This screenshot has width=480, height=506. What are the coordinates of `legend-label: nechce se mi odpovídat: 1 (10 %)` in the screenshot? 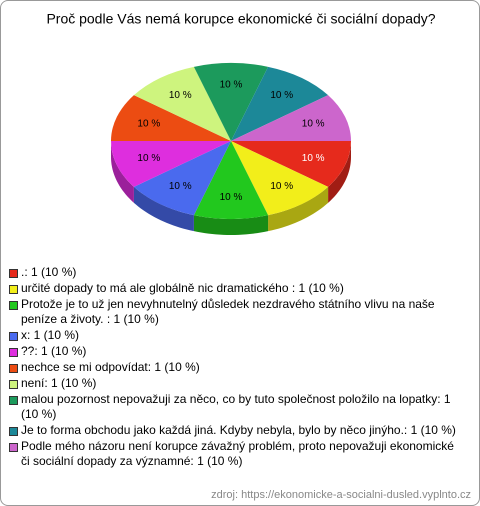 It's located at (110, 367).